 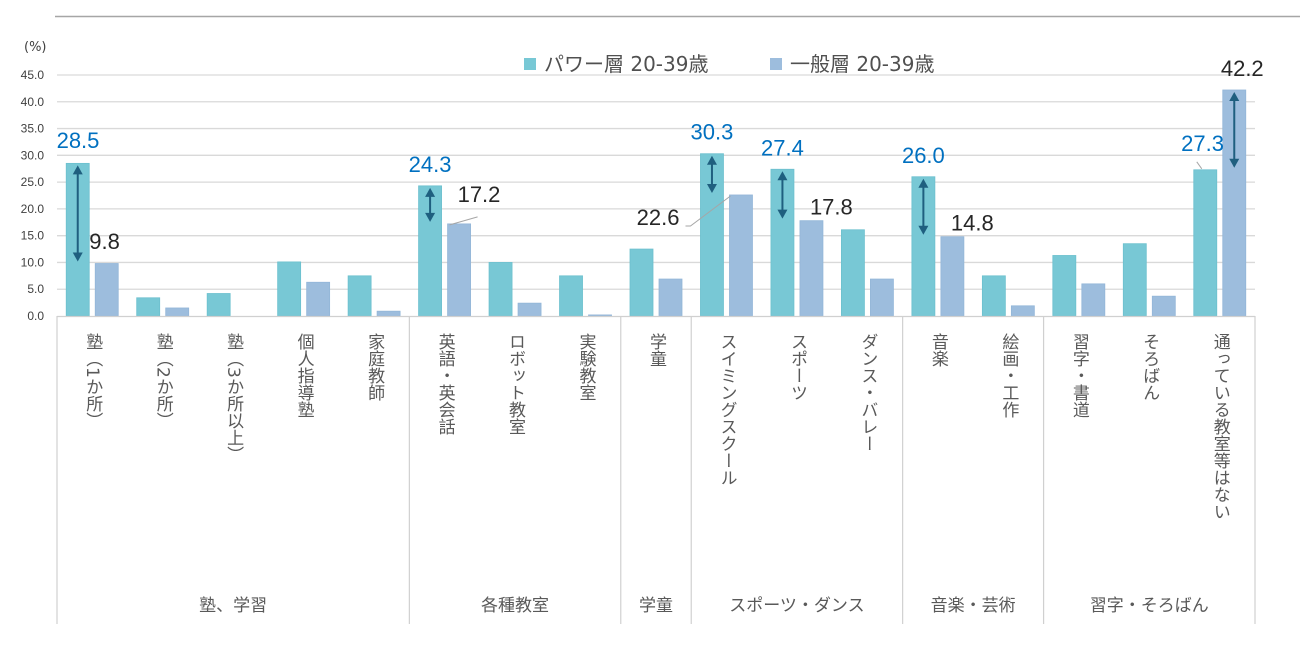 I want to click on data-label: 42.2, so click(x=1242, y=68).